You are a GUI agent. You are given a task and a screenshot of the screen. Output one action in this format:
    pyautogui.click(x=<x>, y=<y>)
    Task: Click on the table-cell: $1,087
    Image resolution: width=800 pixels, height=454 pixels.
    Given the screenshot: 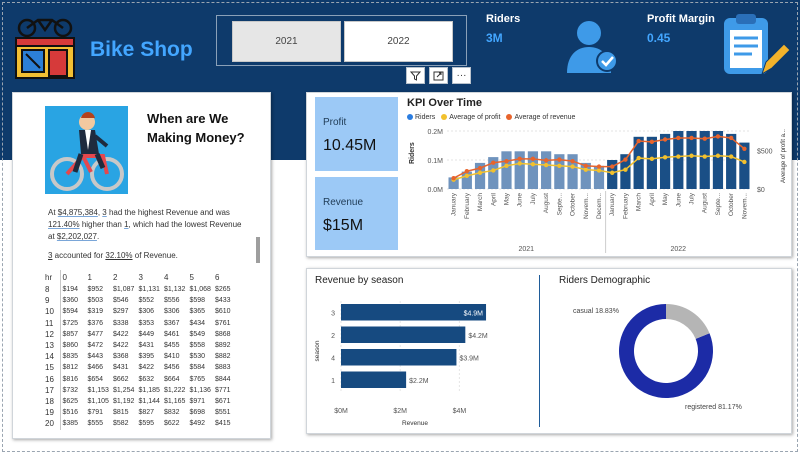 What is the action you would take?
    pyautogui.click(x=124, y=289)
    